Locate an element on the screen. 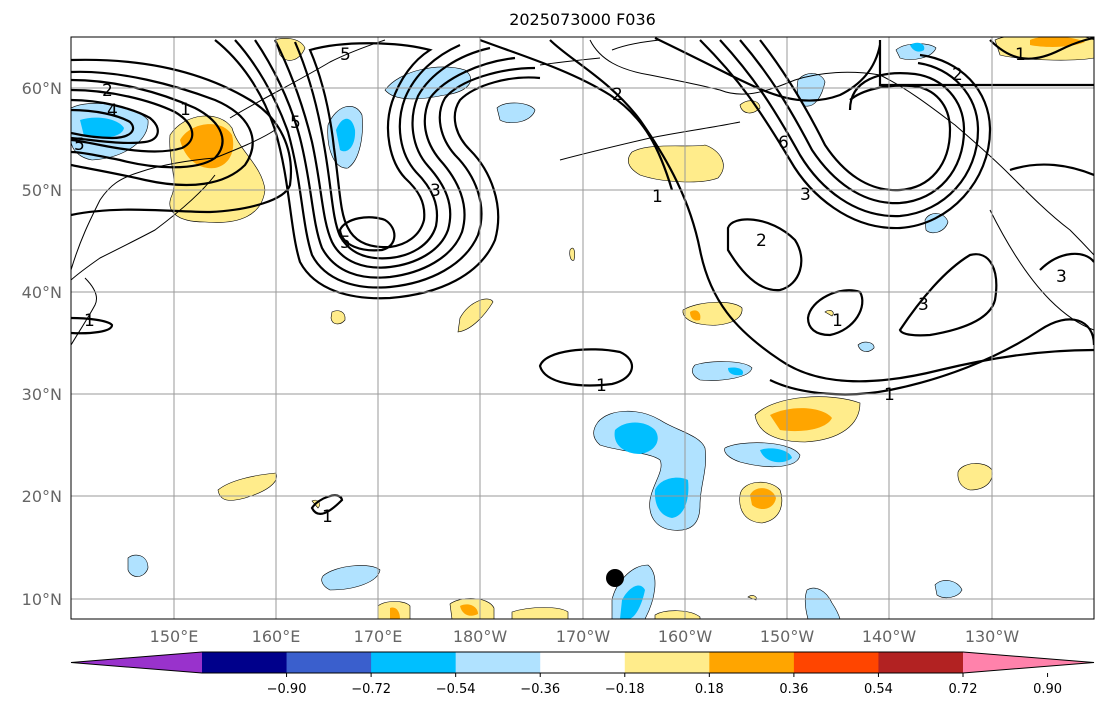  colorbar-outline is located at coordinates (582, 662).